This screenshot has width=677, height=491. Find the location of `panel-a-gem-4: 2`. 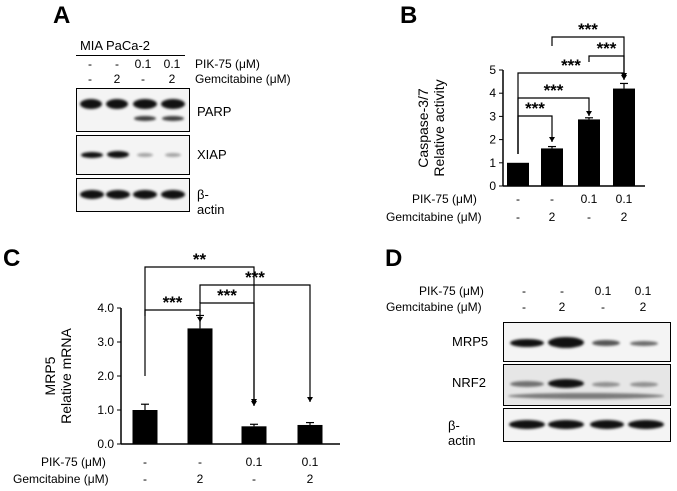

panel-a-gem-4: 2 is located at coordinates (172, 79).